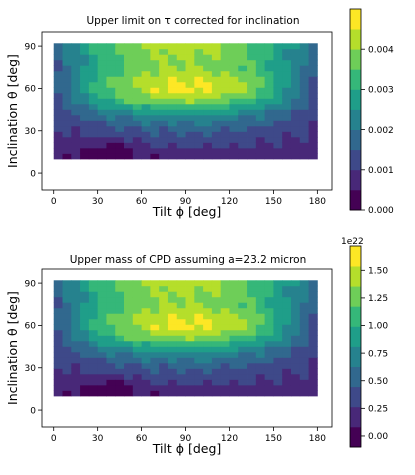 The height and width of the screenshot is (475, 415). What do you see at coordinates (273, 202) in the screenshot?
I see `x-tick-label: 150` at bounding box center [273, 202].